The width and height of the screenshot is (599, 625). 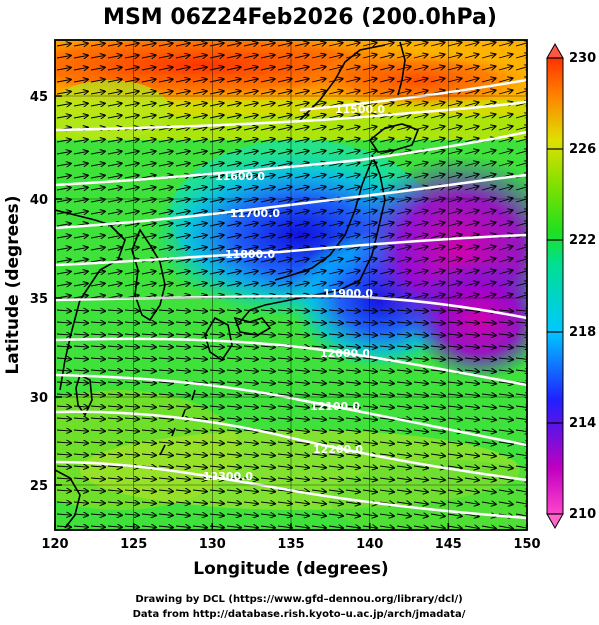 I want to click on colorbar-label: 226, so click(x=582, y=149).